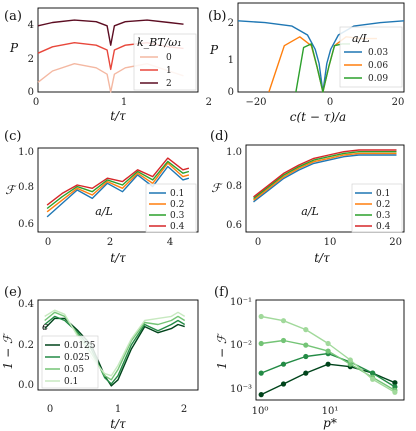 The height and width of the screenshot is (431, 416). I want to click on x-tick-label: 4, so click(170, 242).